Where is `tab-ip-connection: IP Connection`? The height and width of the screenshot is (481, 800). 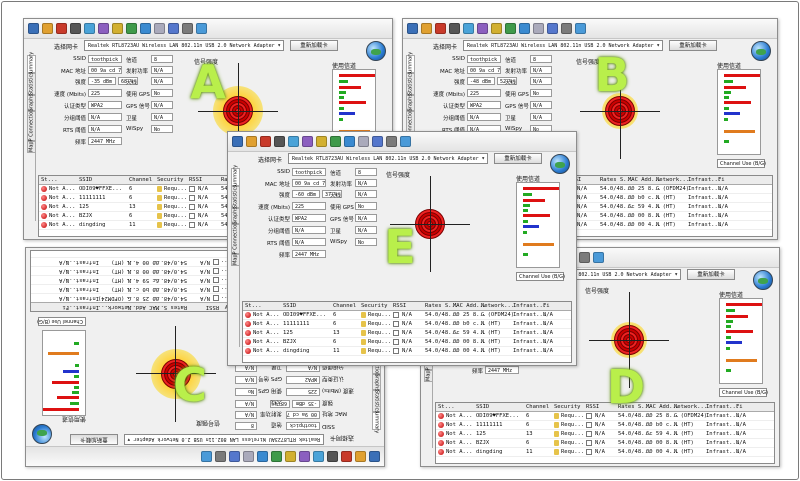 tab-ip-connection: IP Connection is located at coordinates (31, 126).